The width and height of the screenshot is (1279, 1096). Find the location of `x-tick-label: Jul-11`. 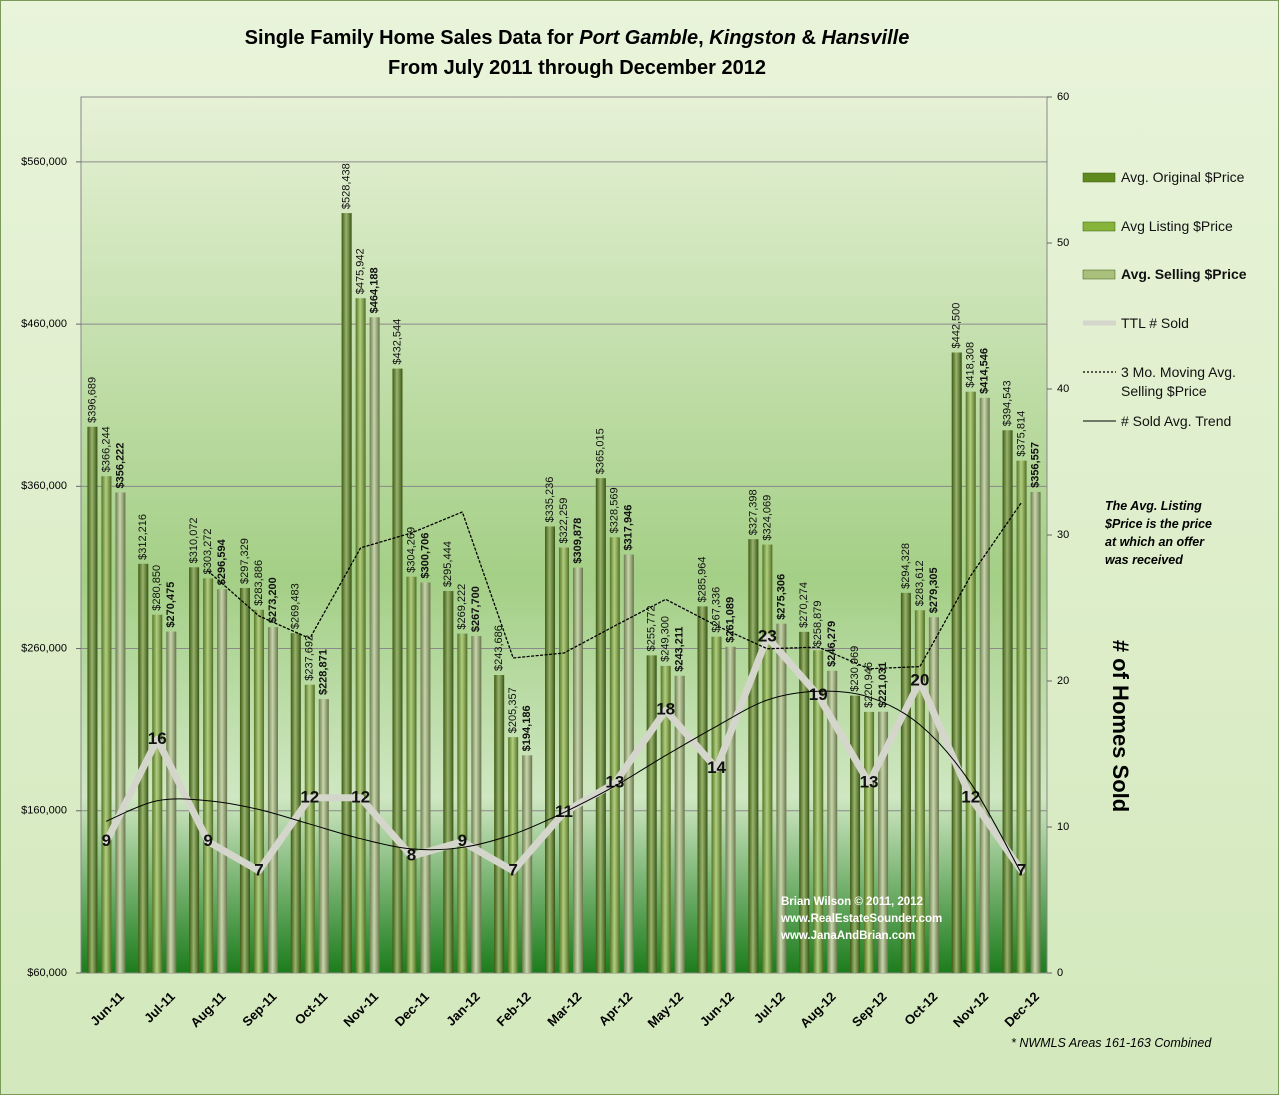

x-tick-label: Jul-11 is located at coordinates (159, 1007).